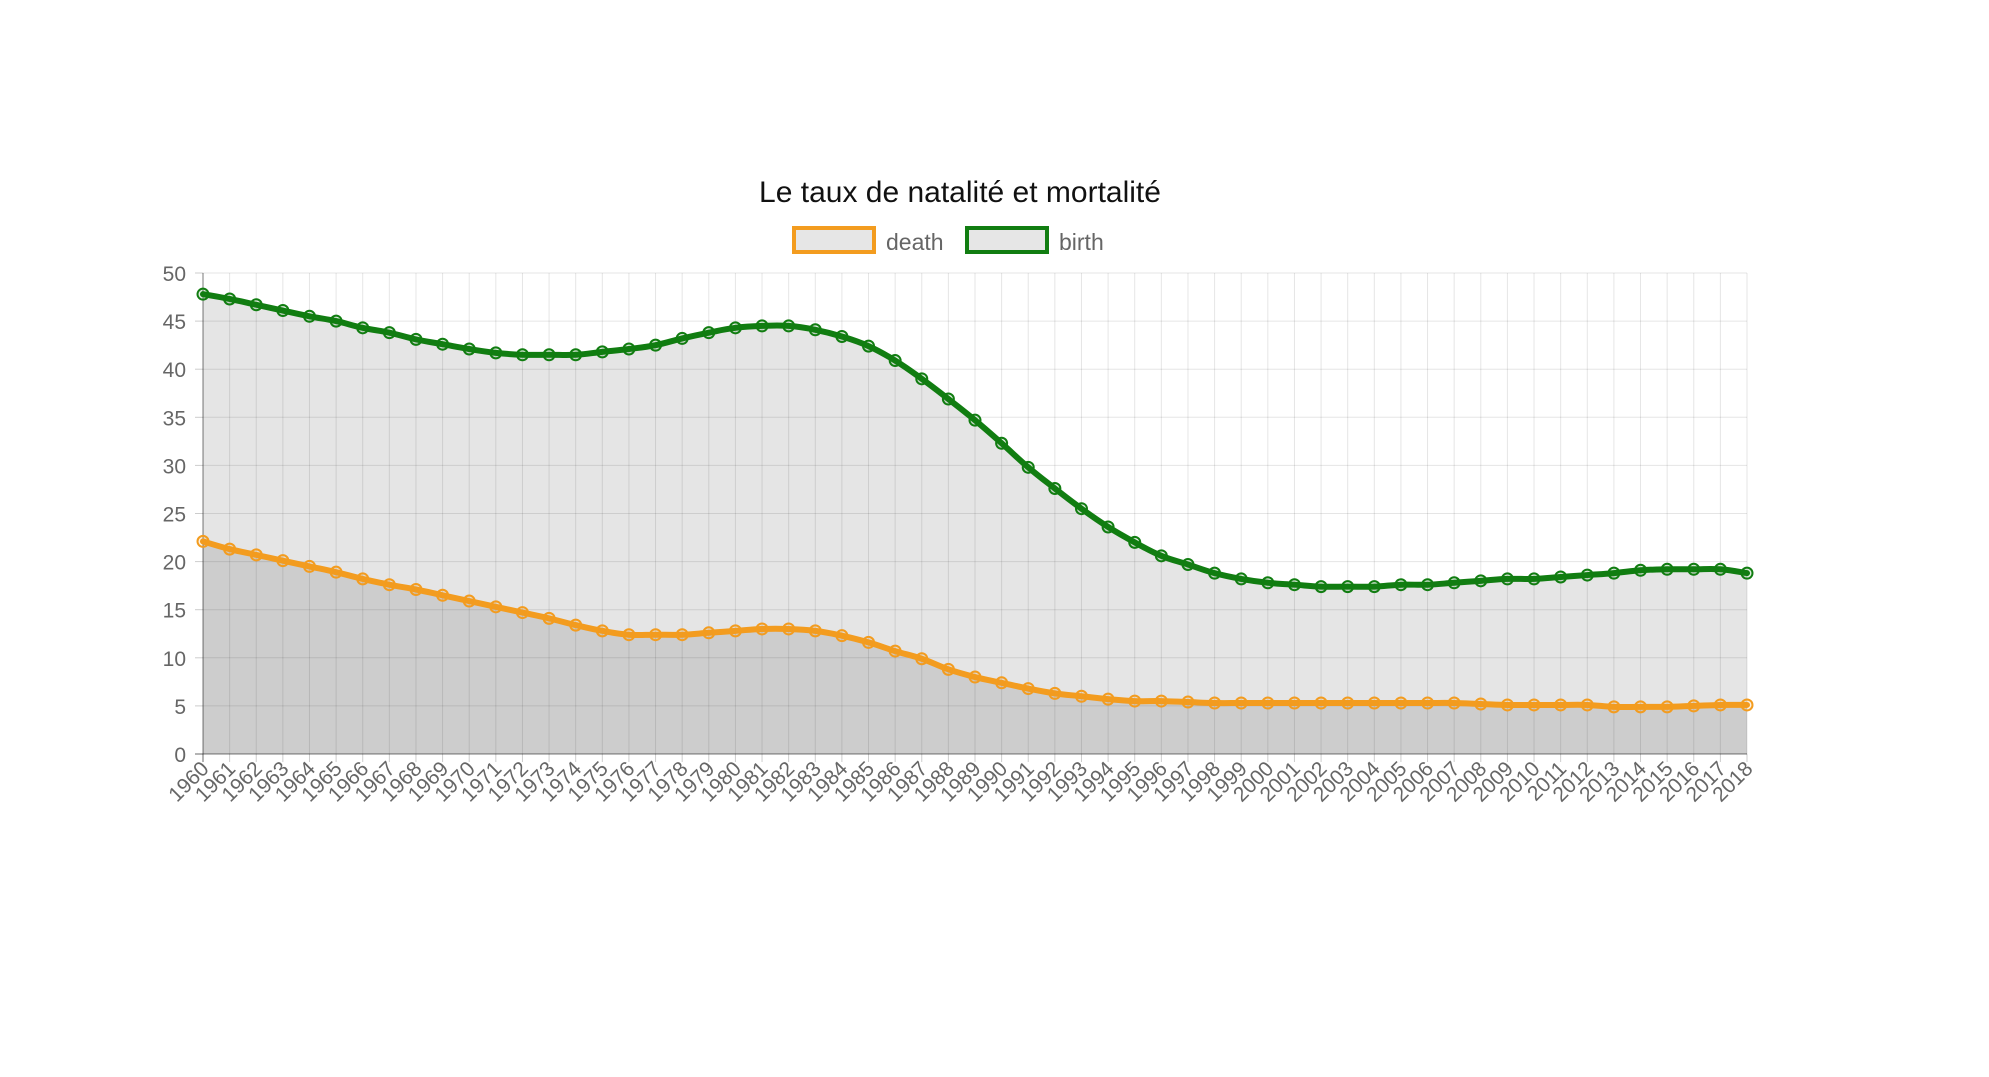  I want to click on legend-item-death: death, so click(868, 240).